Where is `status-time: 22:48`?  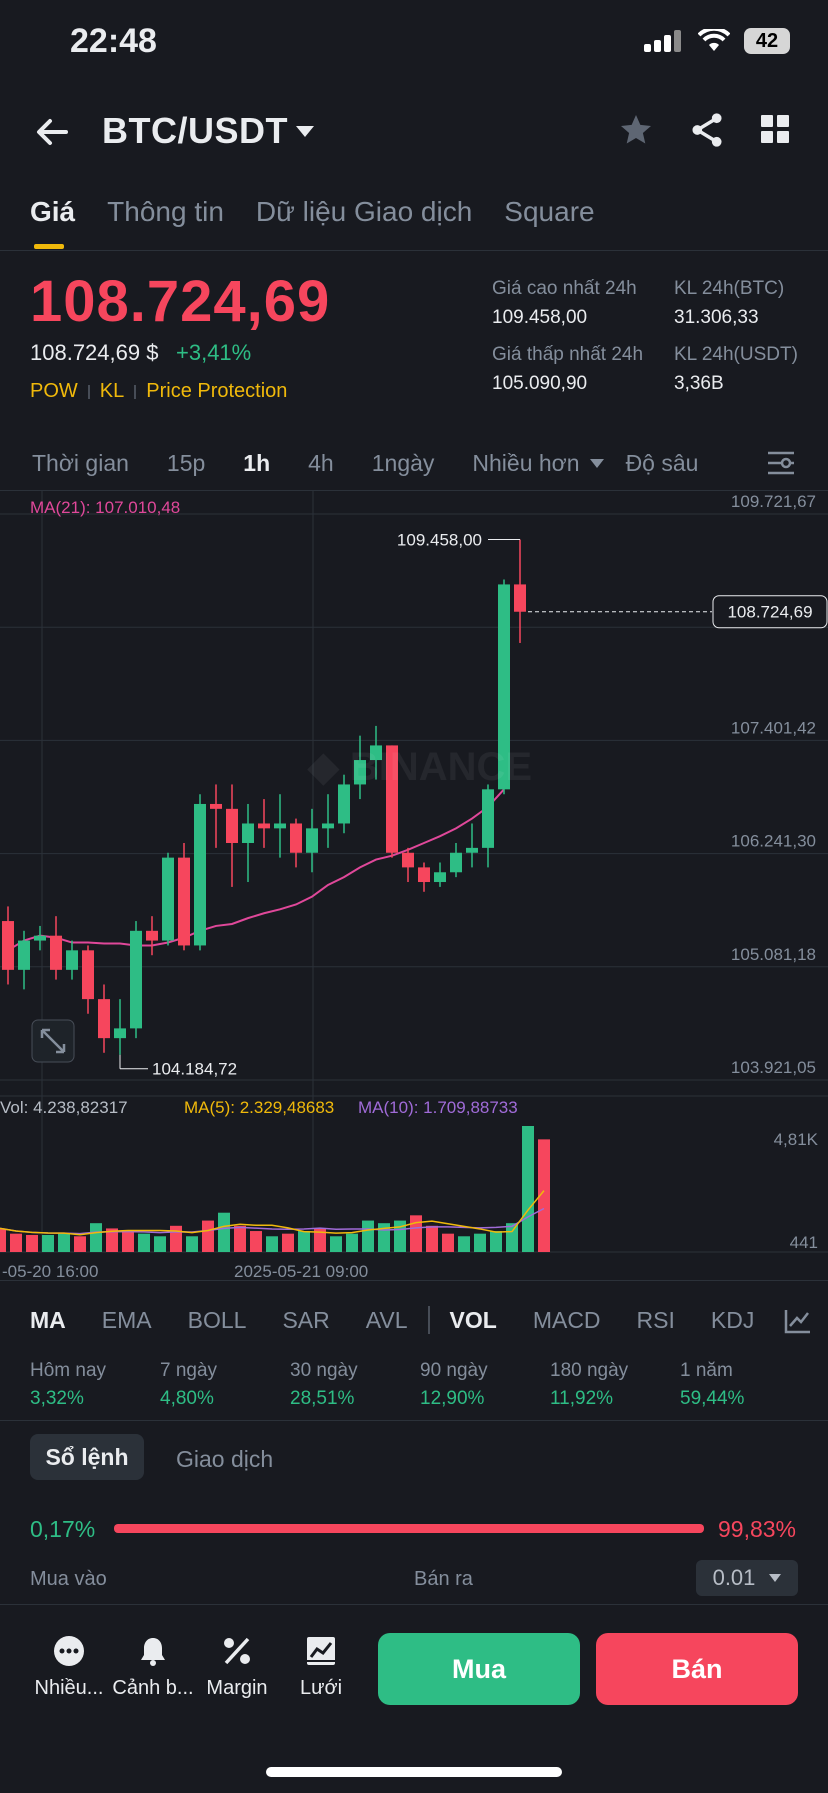 status-time: 22:48 is located at coordinates (113, 41).